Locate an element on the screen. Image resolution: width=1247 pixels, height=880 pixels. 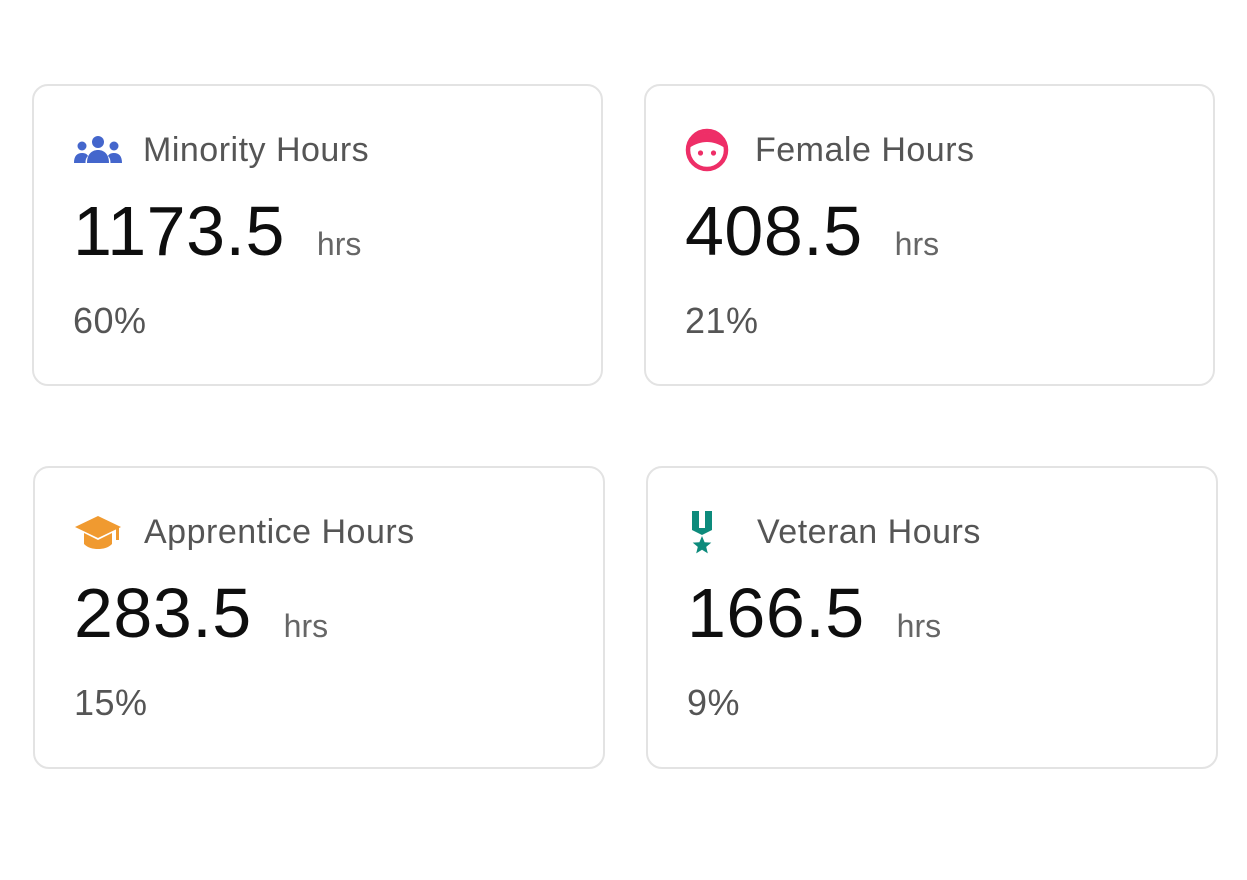
medal-icon is located at coordinates (712, 532).